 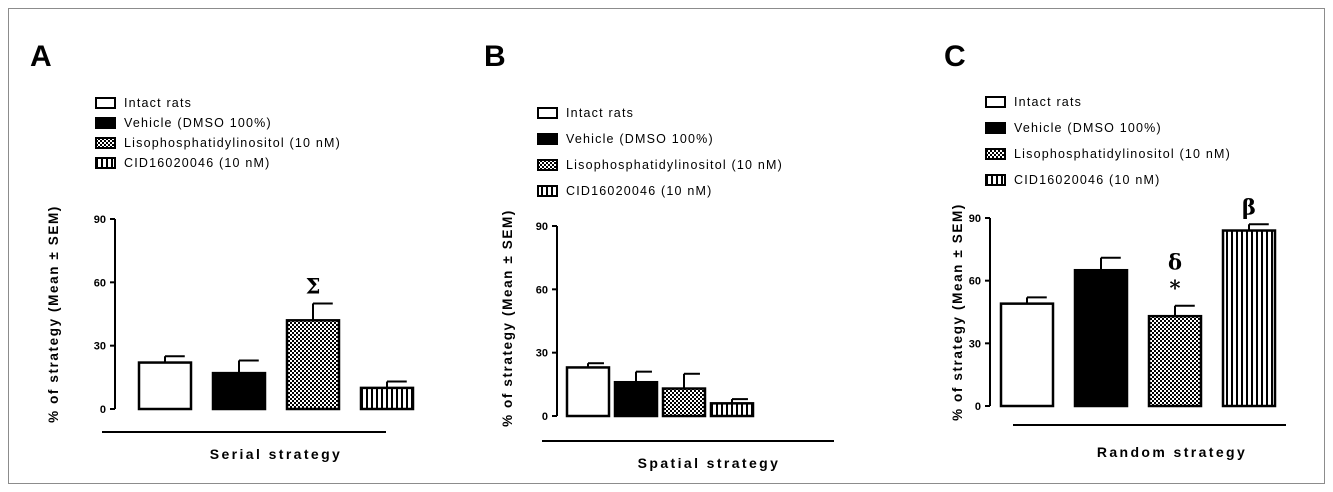 What do you see at coordinates (41, 56) in the screenshot?
I see `panel-letter: A` at bounding box center [41, 56].